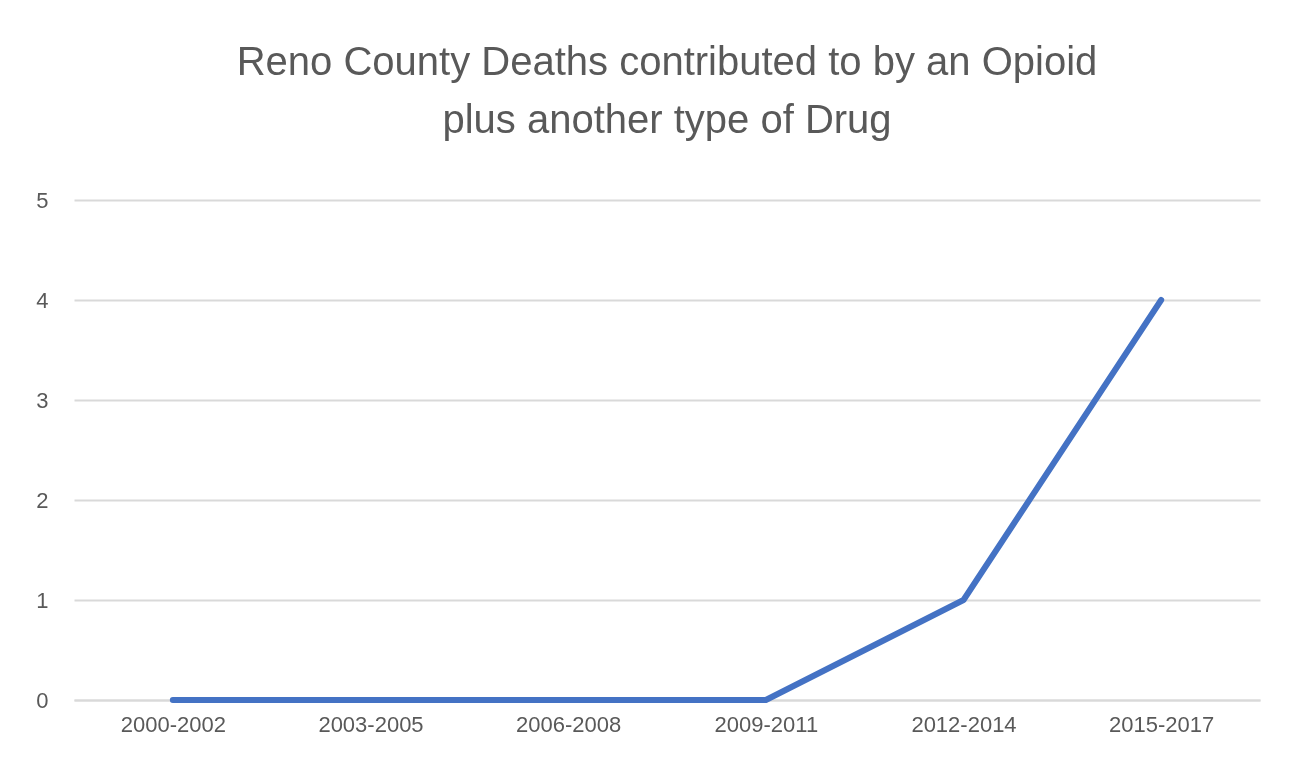  Describe the element at coordinates (42, 500) in the screenshot. I see `y-tick-label: 2` at that location.